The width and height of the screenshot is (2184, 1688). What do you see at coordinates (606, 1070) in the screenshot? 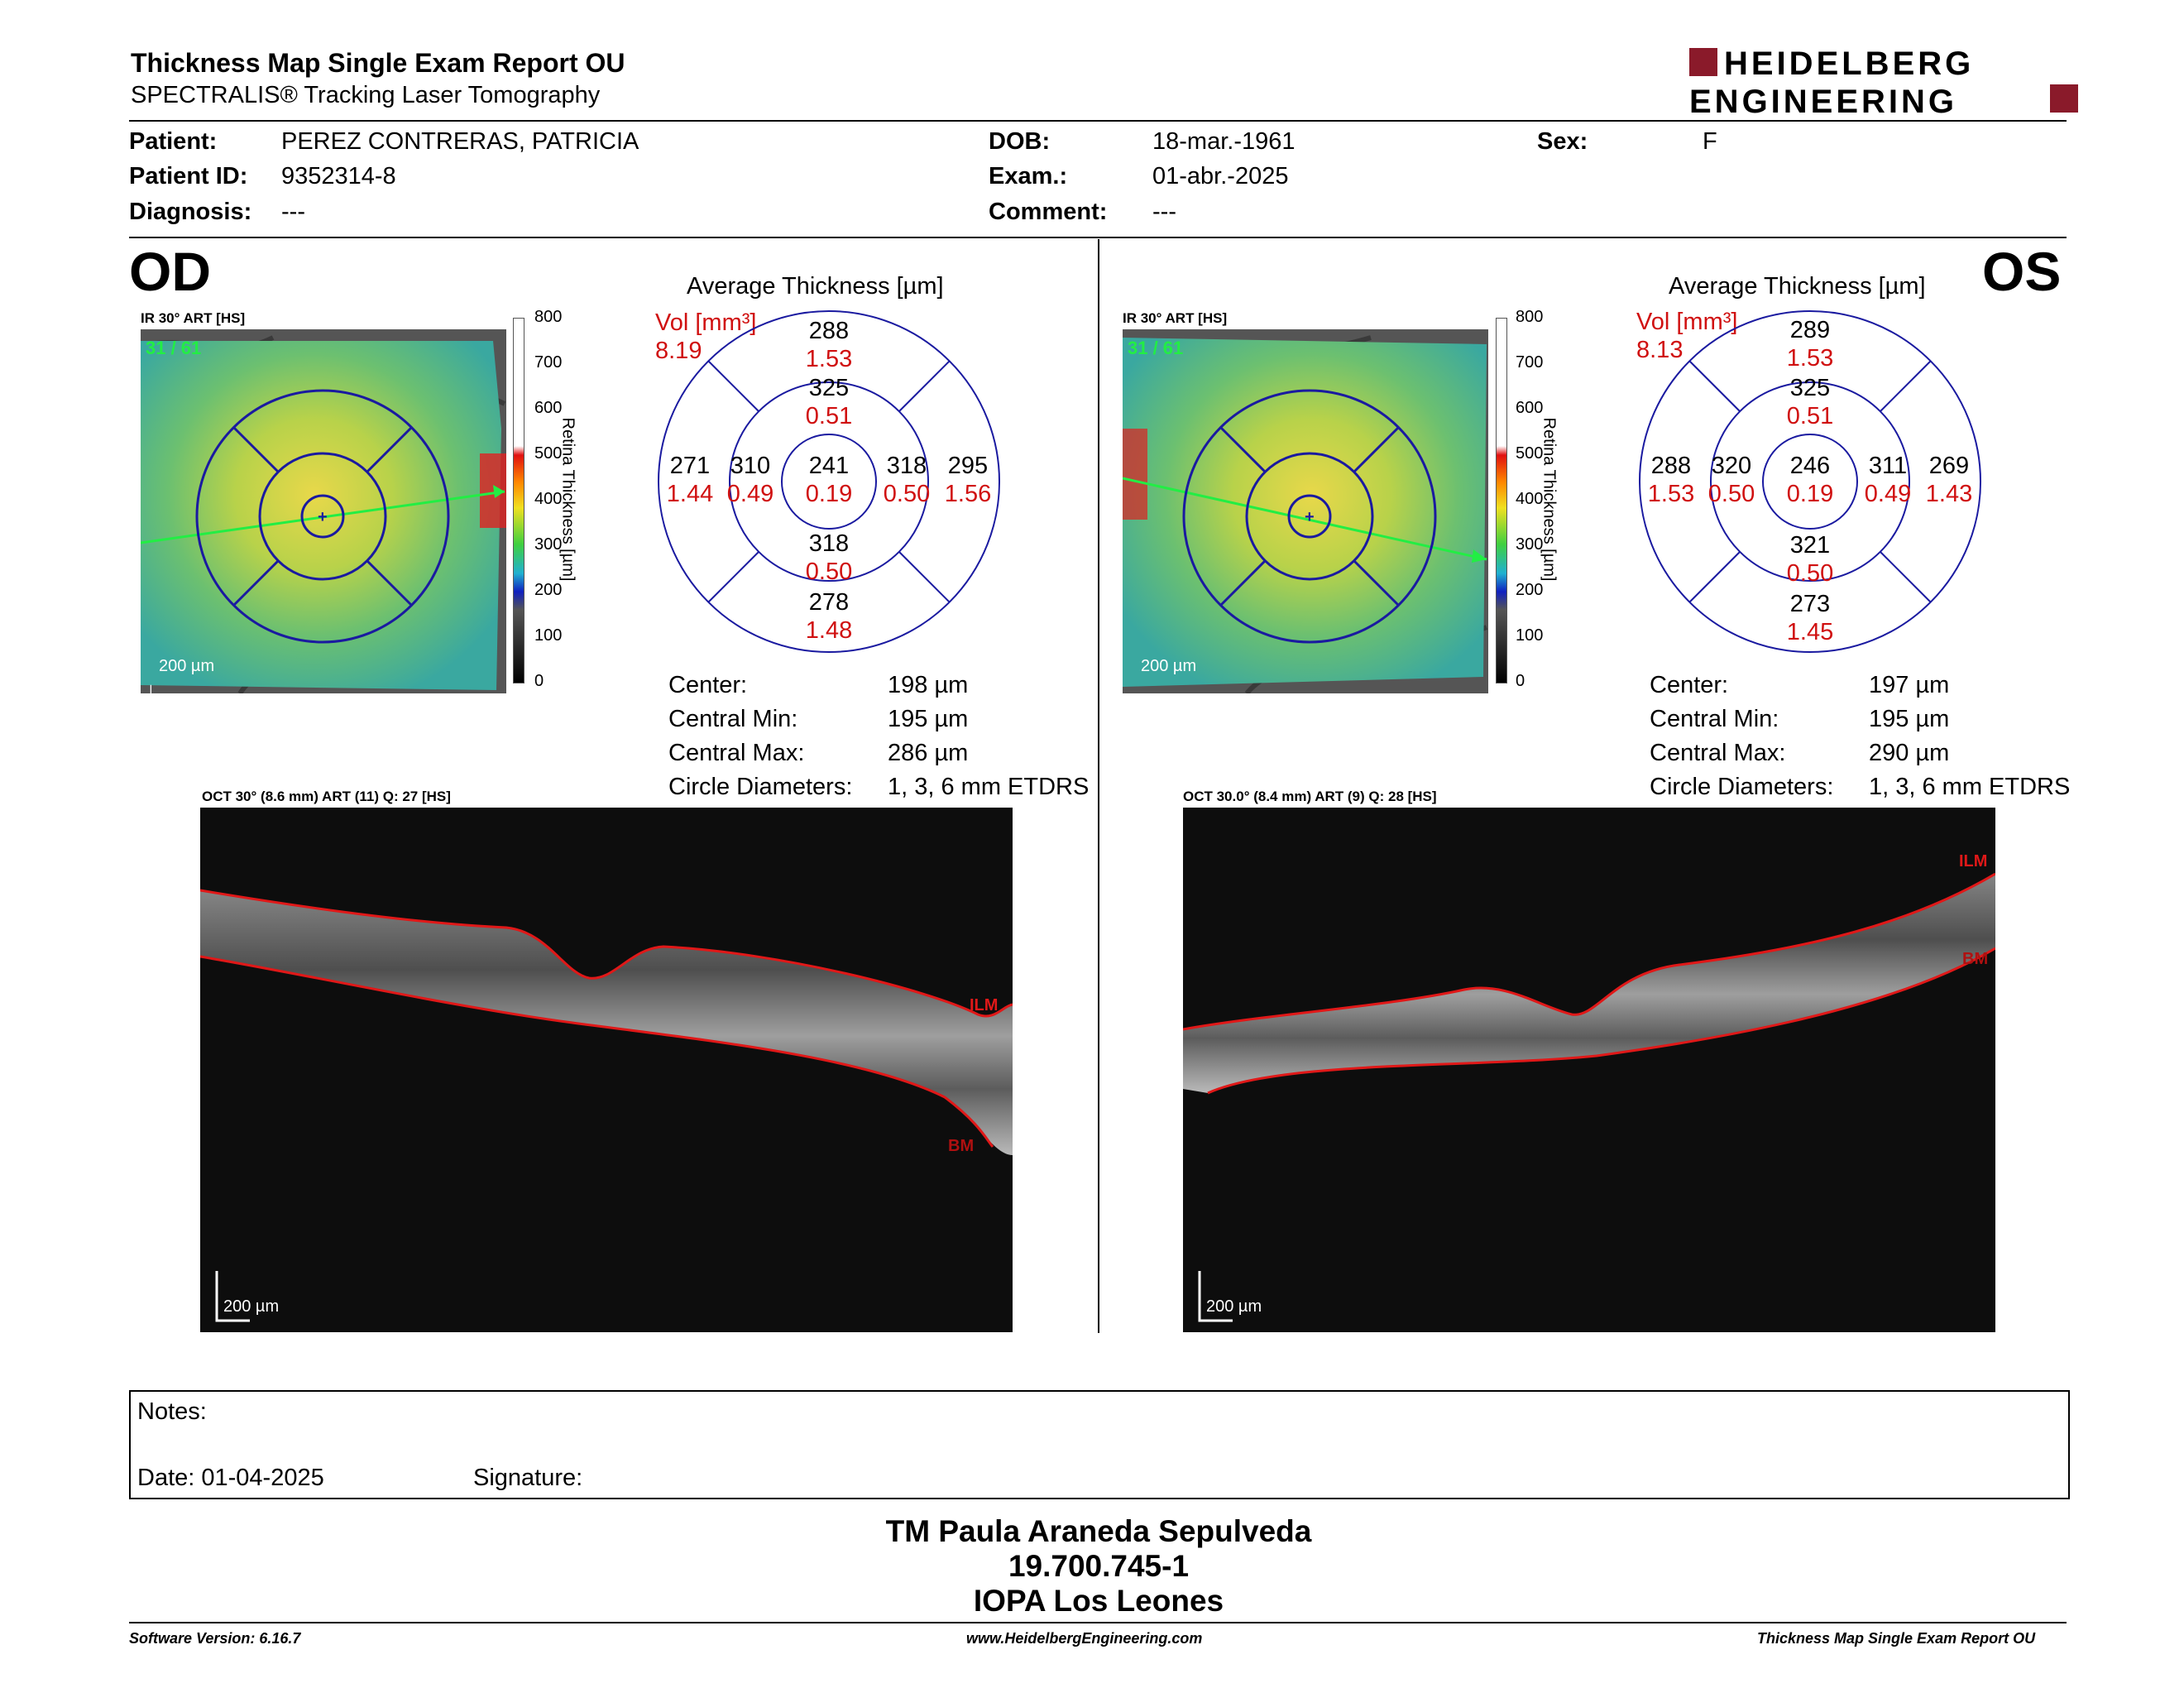
I see `od-oct-scan: ILM BM 200 µm` at bounding box center [606, 1070].